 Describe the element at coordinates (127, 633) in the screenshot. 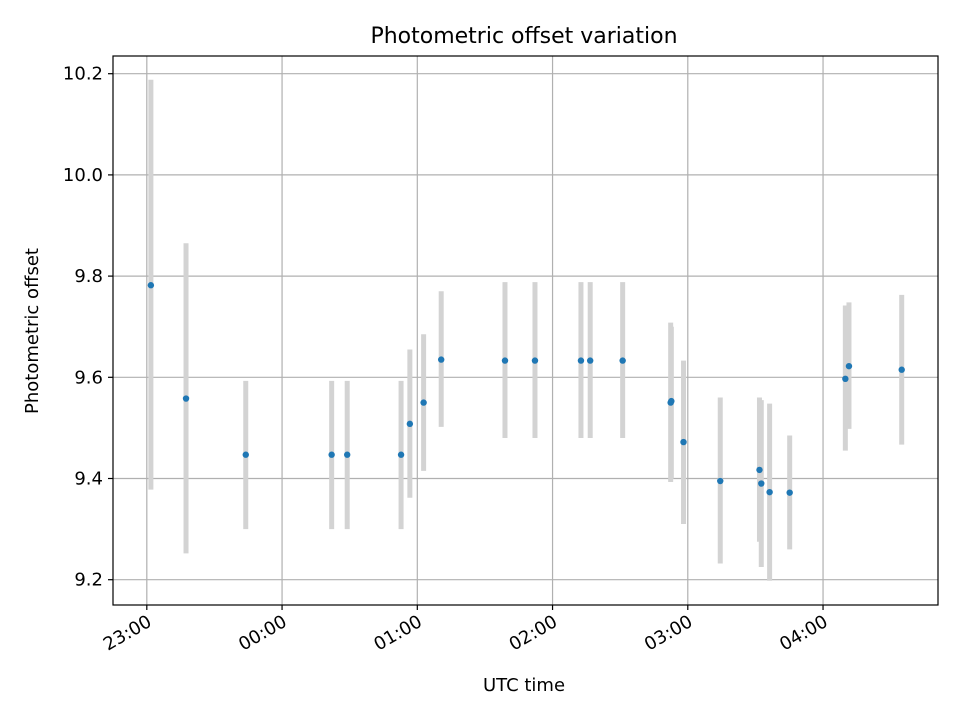

I see `x-tick-label: 23:00` at that location.